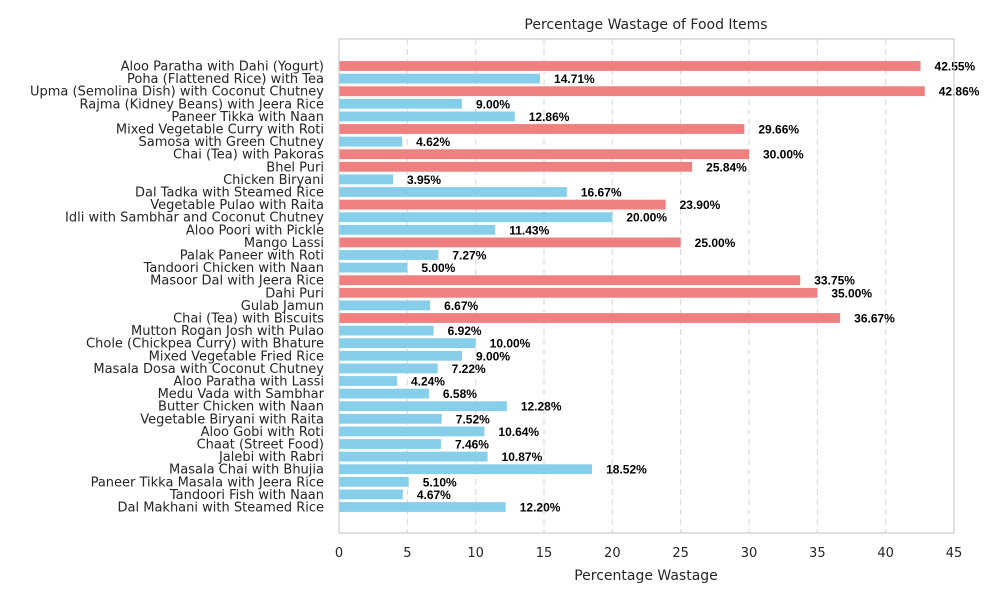 Image resolution: width=1000 pixels, height=600 pixels. What do you see at coordinates (885, 553) in the screenshot?
I see `x-tick-label: 40` at bounding box center [885, 553].